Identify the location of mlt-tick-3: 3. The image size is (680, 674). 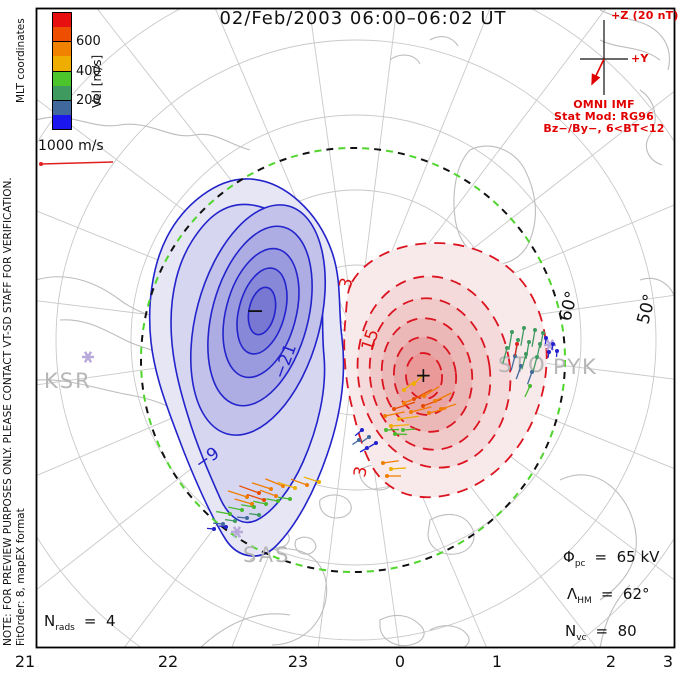
(668, 661).